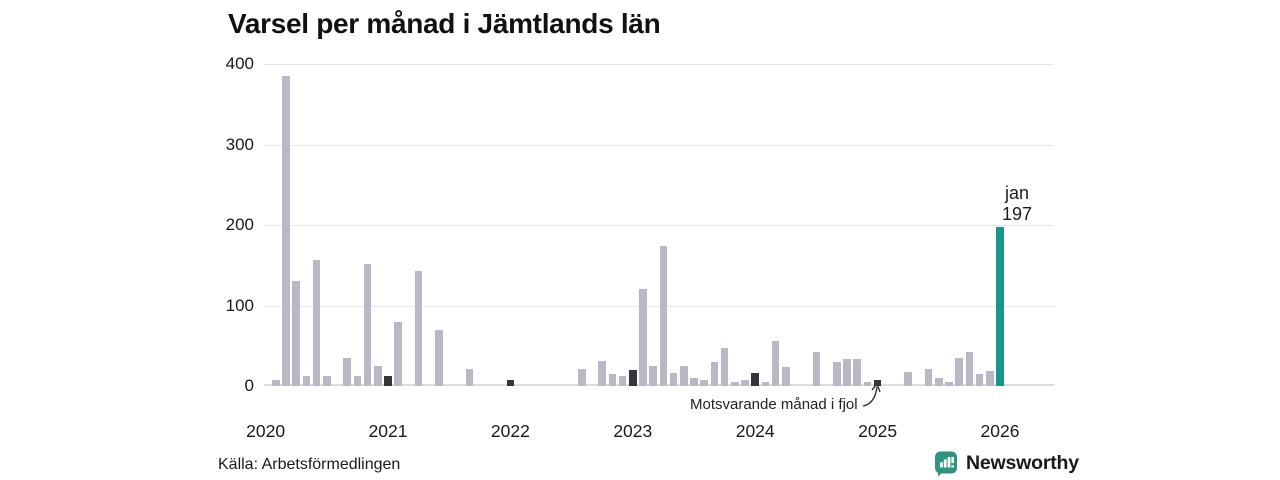 This screenshot has height=480, width=1280. Describe the element at coordinates (388, 431) in the screenshot. I see `x-tick-label-2021: 2021` at that location.